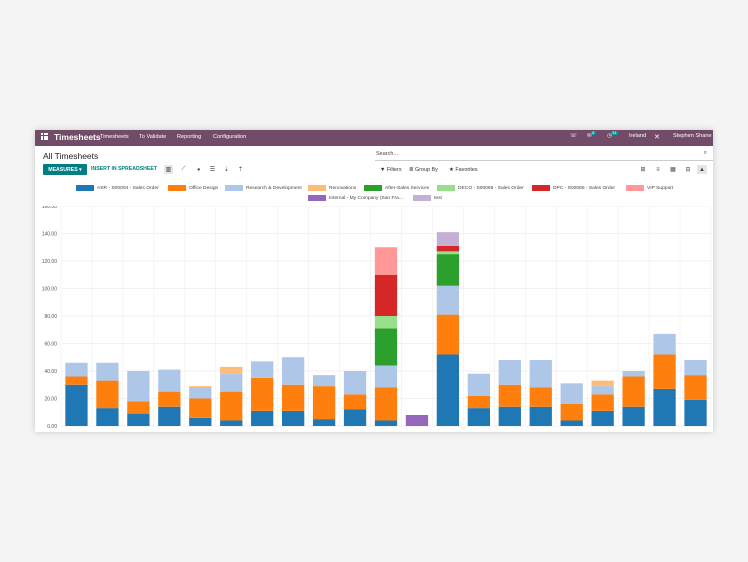 This screenshot has width=748, height=562. Describe the element at coordinates (50, 289) in the screenshot. I see `y-tick-label: 100.00` at that location.